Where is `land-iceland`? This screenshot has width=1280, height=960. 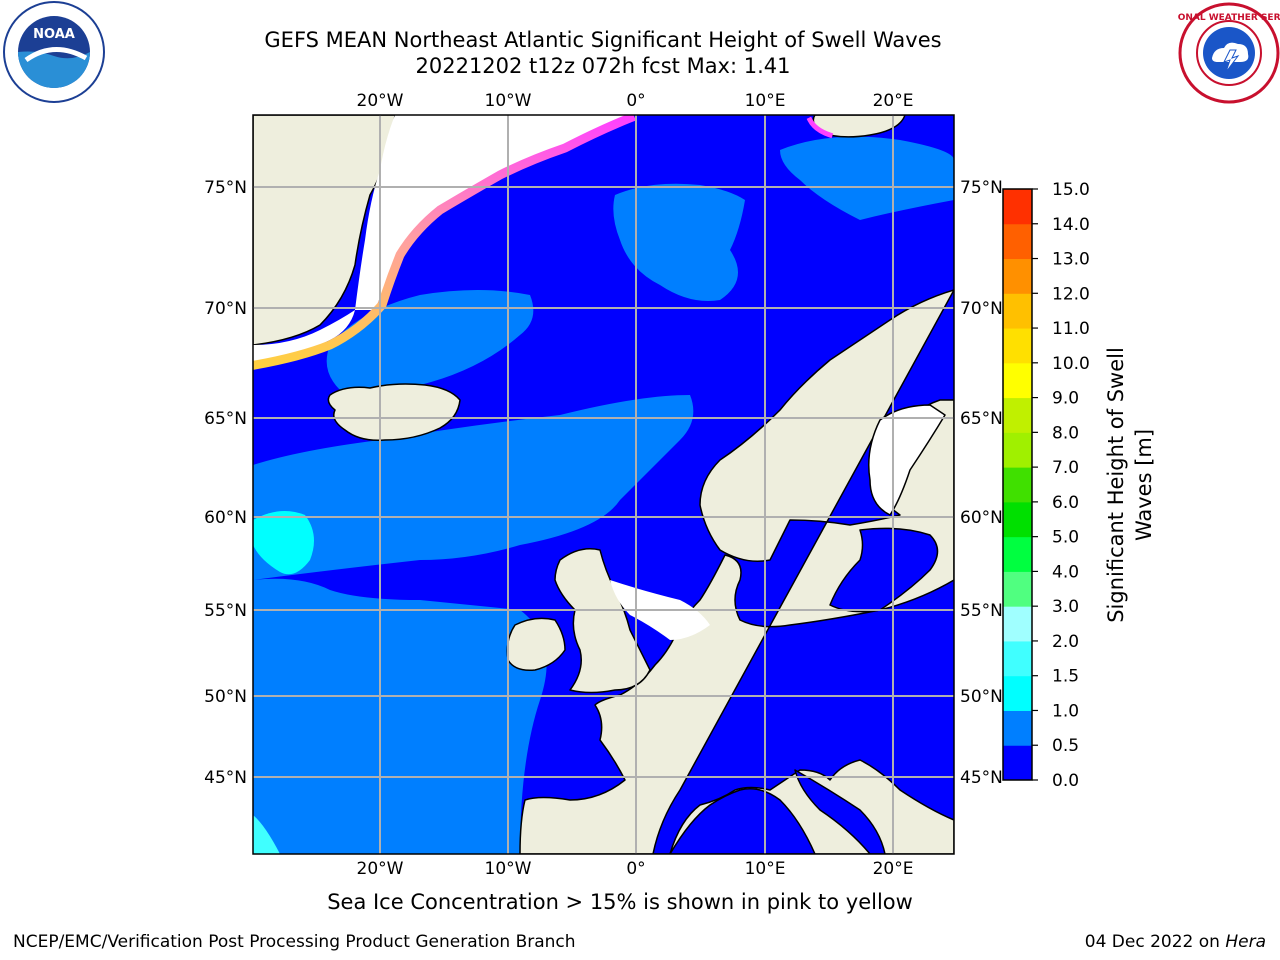
land-iceland is located at coordinates (394, 412).